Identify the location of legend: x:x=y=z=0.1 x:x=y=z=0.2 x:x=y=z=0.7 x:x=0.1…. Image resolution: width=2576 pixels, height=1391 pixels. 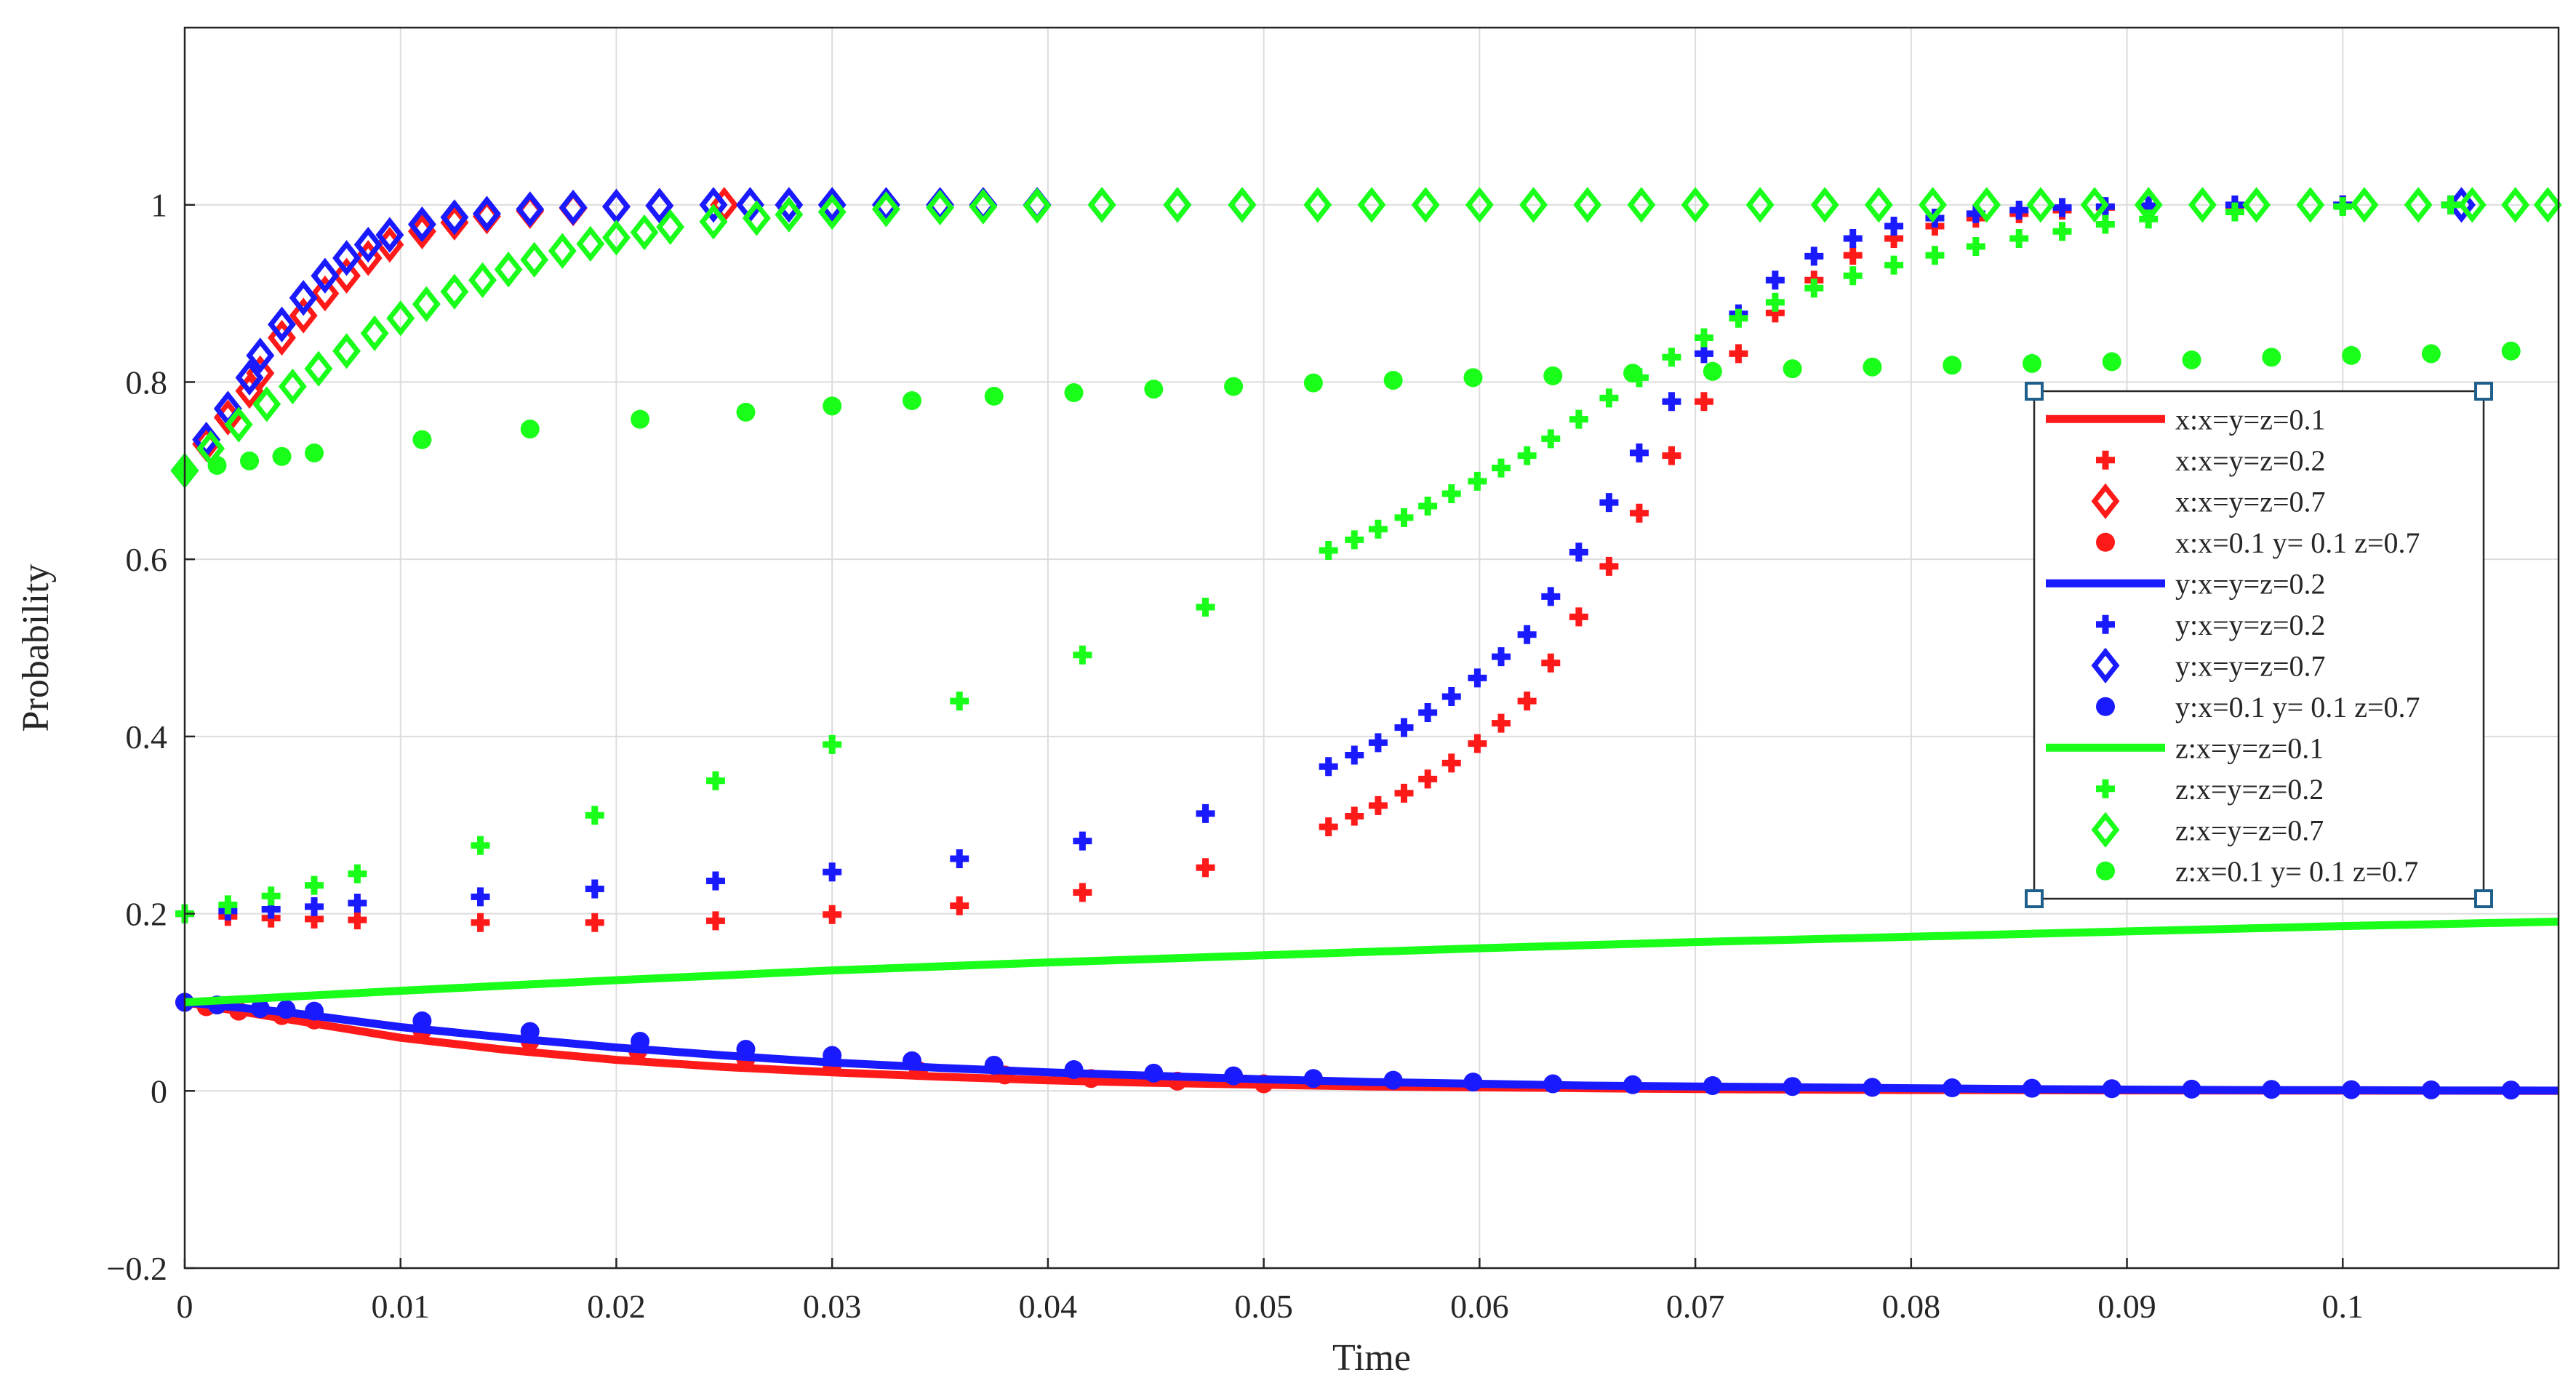
(2259, 645).